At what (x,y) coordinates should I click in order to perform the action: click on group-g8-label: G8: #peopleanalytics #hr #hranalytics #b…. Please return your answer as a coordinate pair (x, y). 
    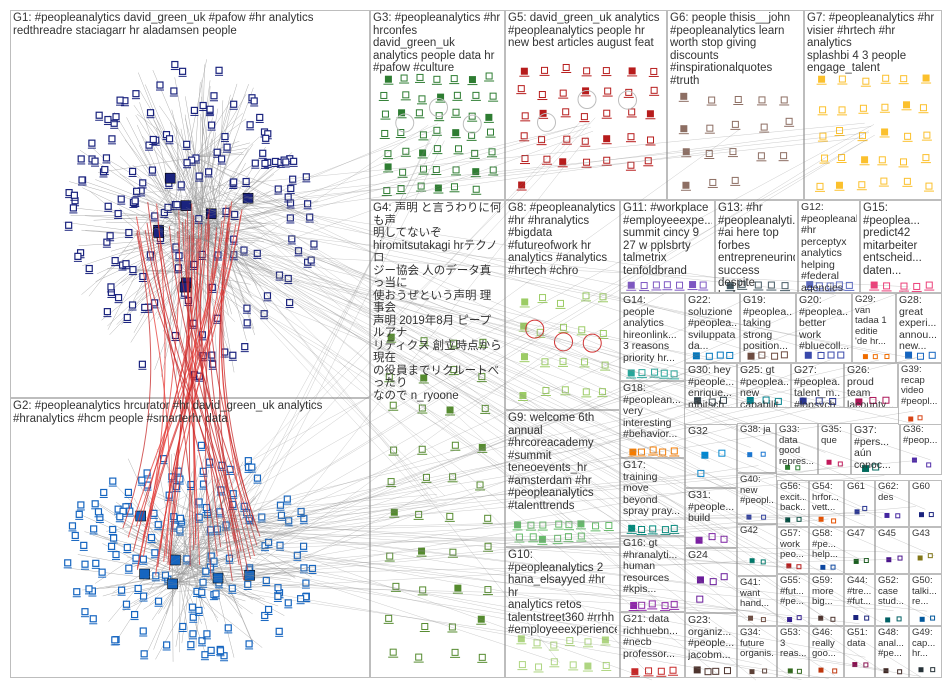
    Looking at the image, I should click on (562, 239).